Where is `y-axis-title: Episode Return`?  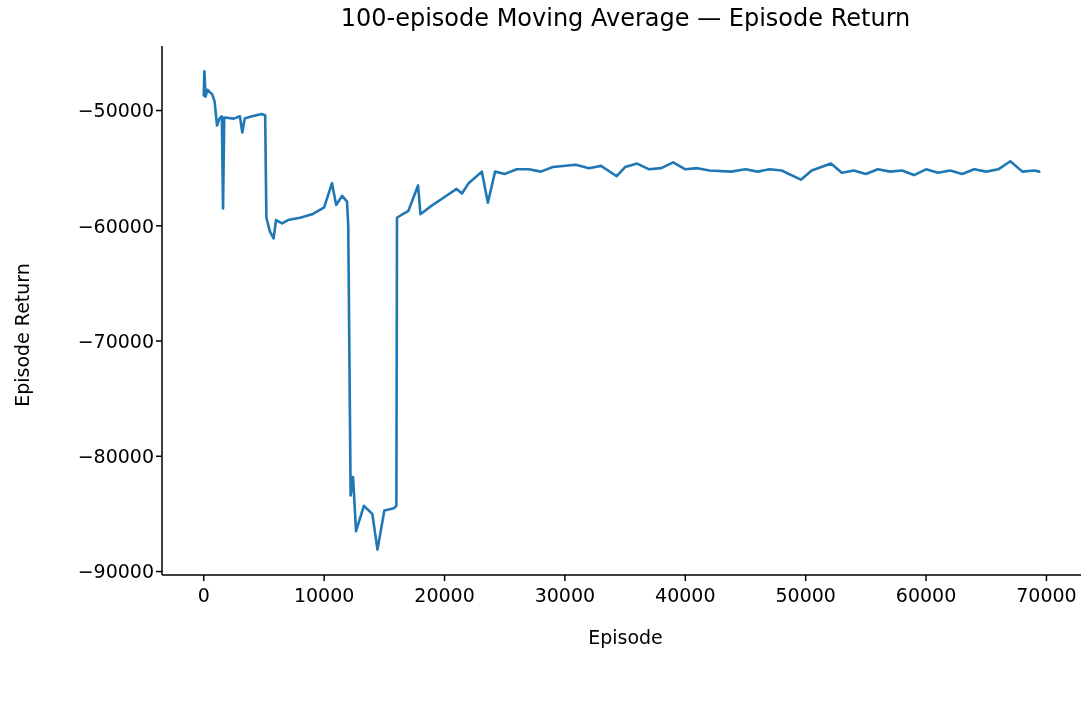 y-axis-title: Episode Return is located at coordinates (22, 335).